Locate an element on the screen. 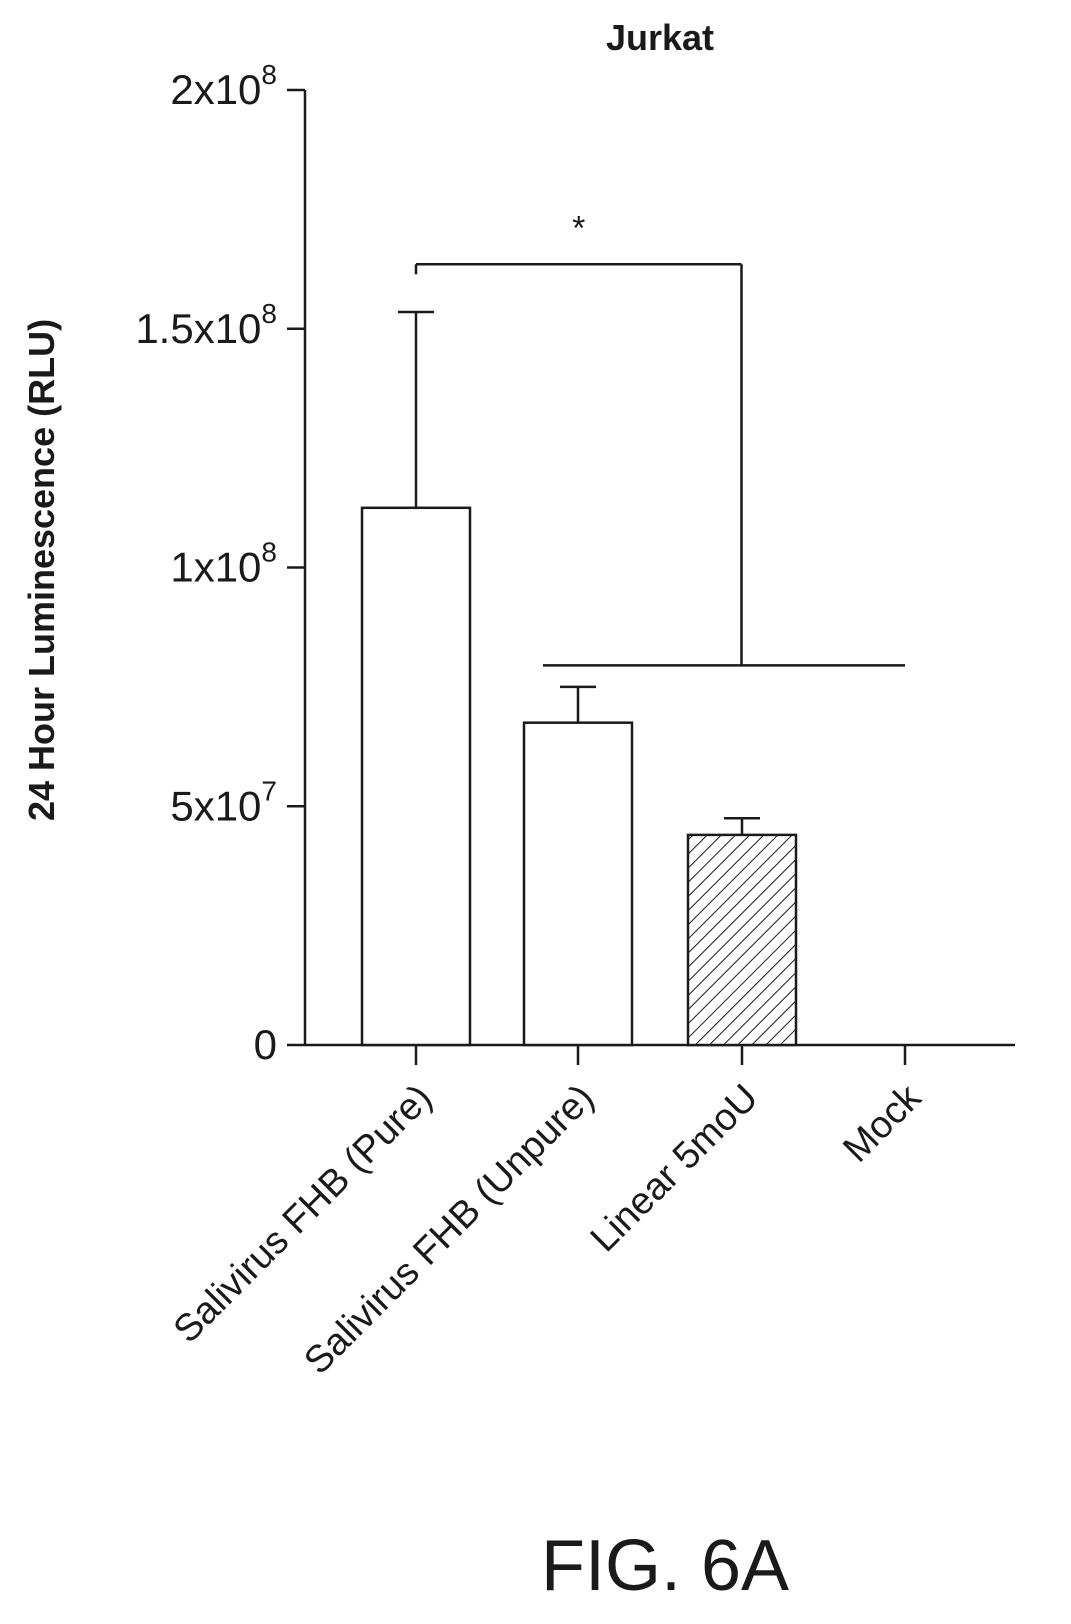 The image size is (1071, 1624). y-axis-label: 24 Hour Luminescence (RLU) is located at coordinates (41, 570).